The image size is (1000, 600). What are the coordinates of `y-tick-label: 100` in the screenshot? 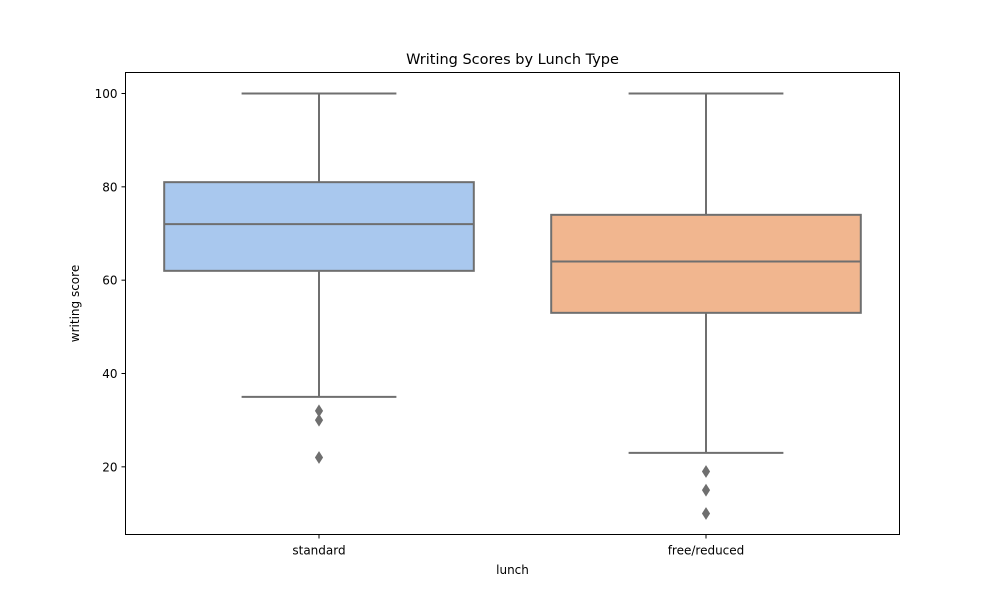 It's located at (106, 94).